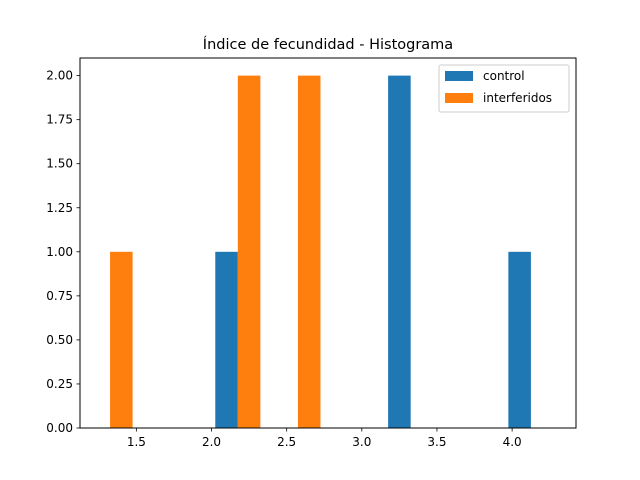 The height and width of the screenshot is (480, 640). Describe the element at coordinates (459, 76) in the screenshot. I see `legend-swatch-control` at that location.